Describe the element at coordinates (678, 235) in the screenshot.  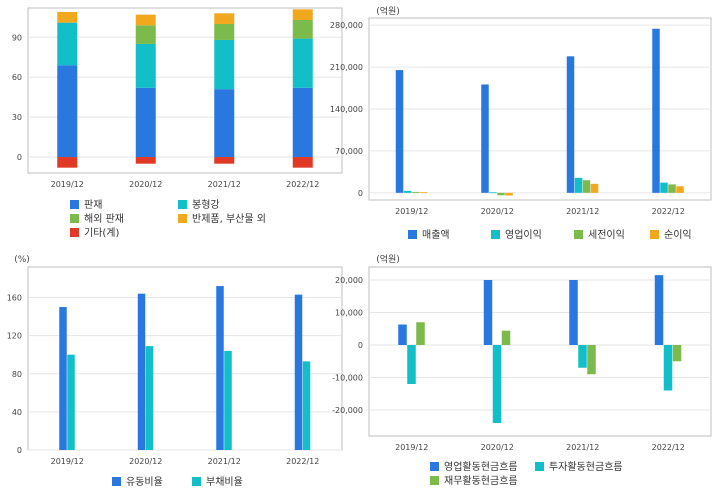
I see `legend-label: 순이익` at that location.